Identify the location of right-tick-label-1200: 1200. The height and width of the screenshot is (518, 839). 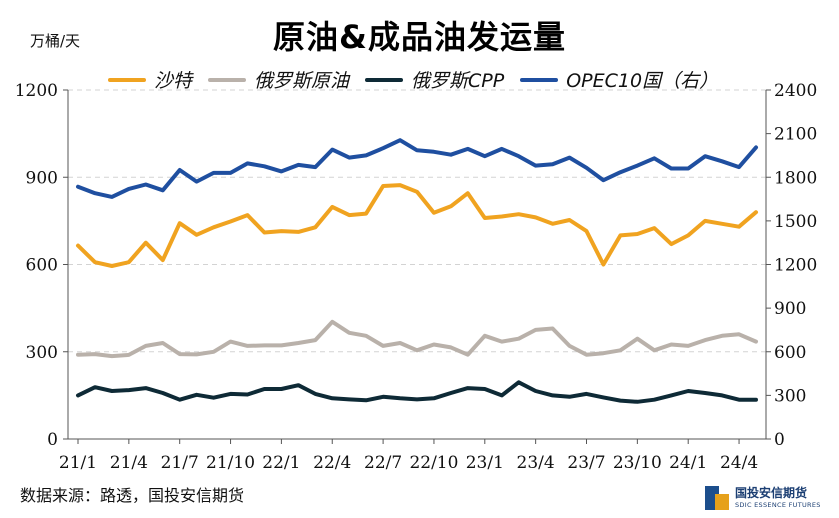
(795, 266).